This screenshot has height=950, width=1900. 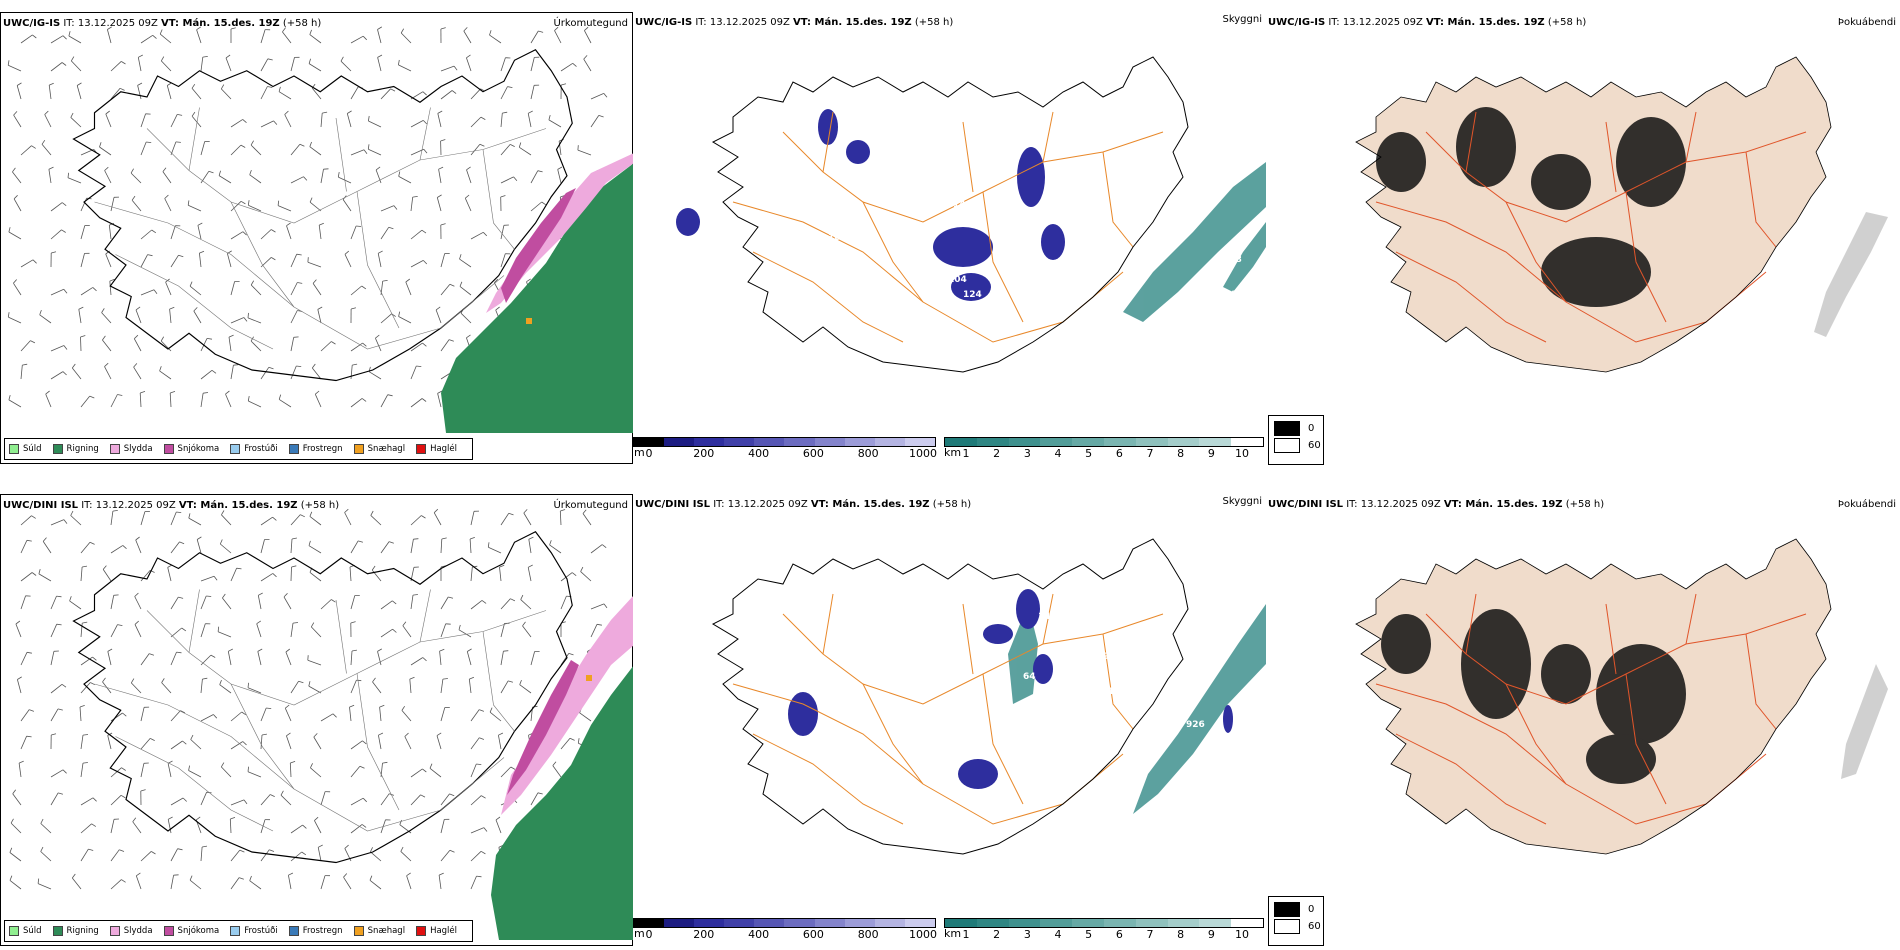 I want to click on wind-barbs, so click(x=308, y=699).